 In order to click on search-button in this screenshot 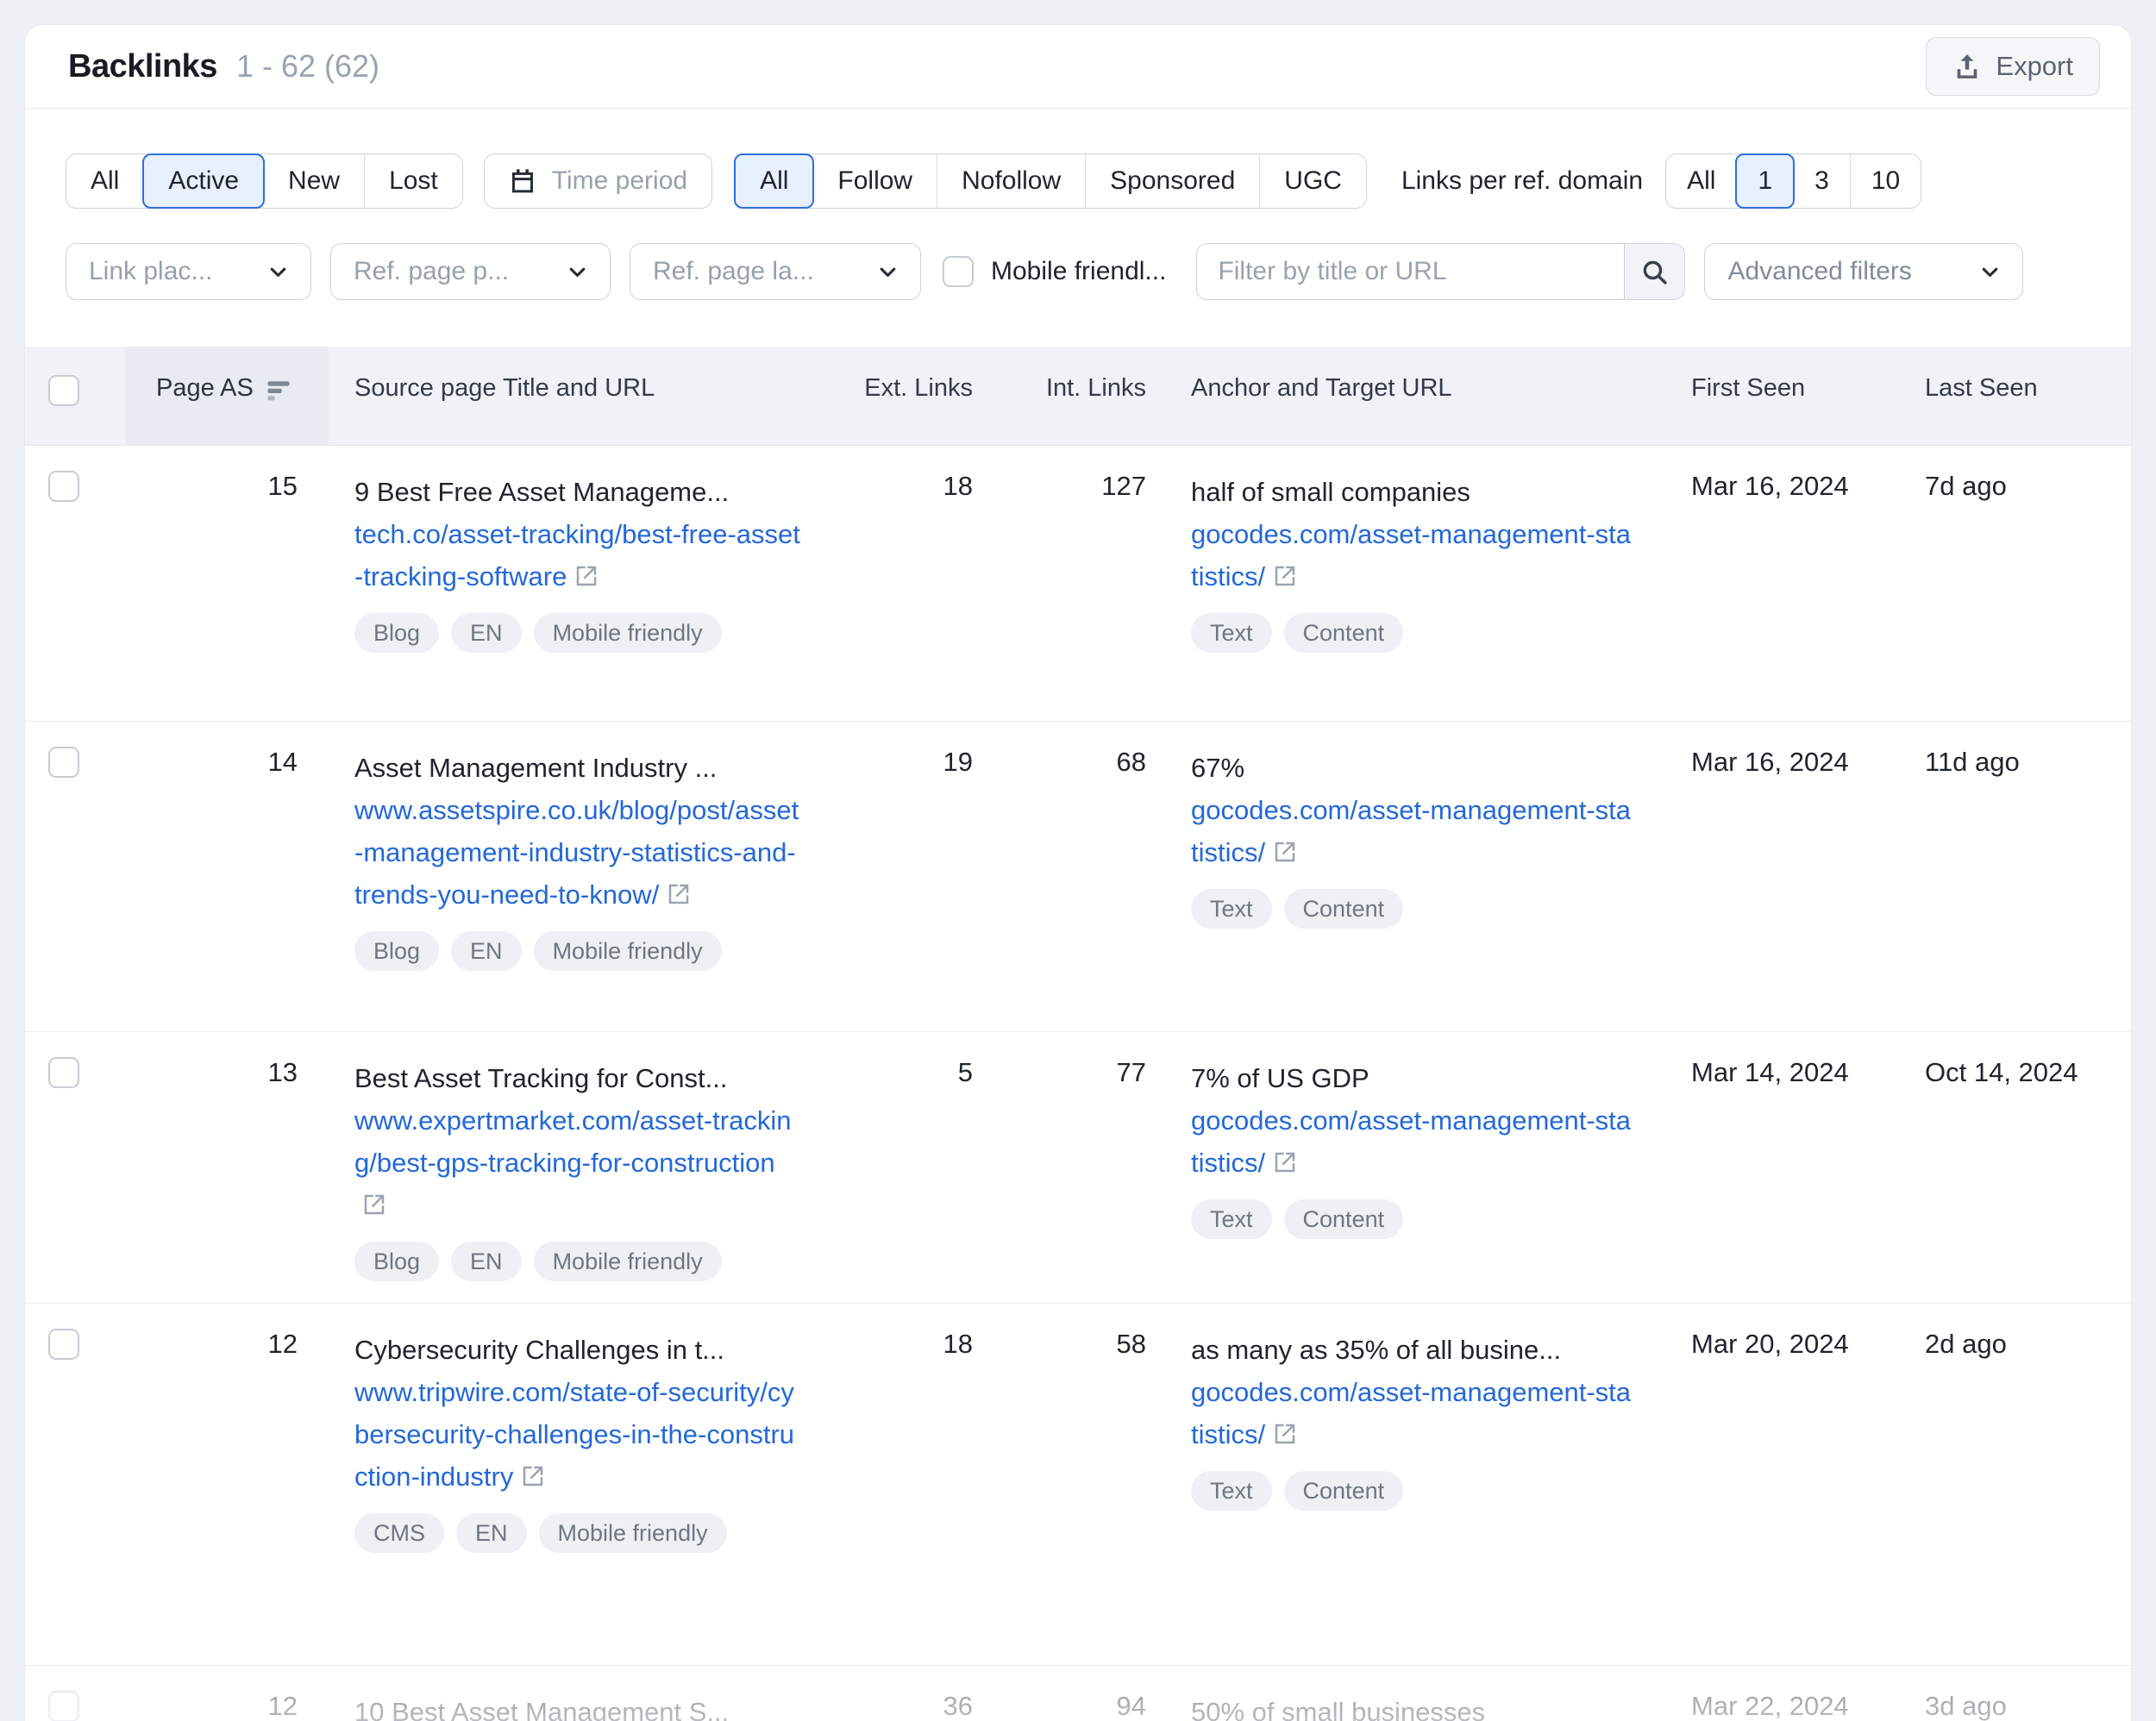, I will do `click(1654, 271)`.